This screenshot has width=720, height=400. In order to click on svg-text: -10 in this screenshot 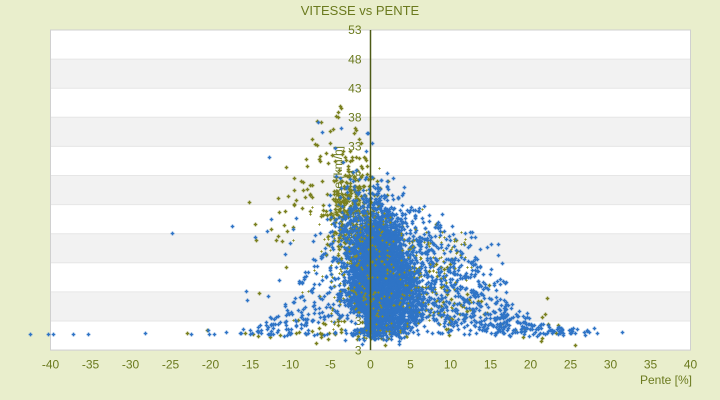, I will do `click(291, 365)`.